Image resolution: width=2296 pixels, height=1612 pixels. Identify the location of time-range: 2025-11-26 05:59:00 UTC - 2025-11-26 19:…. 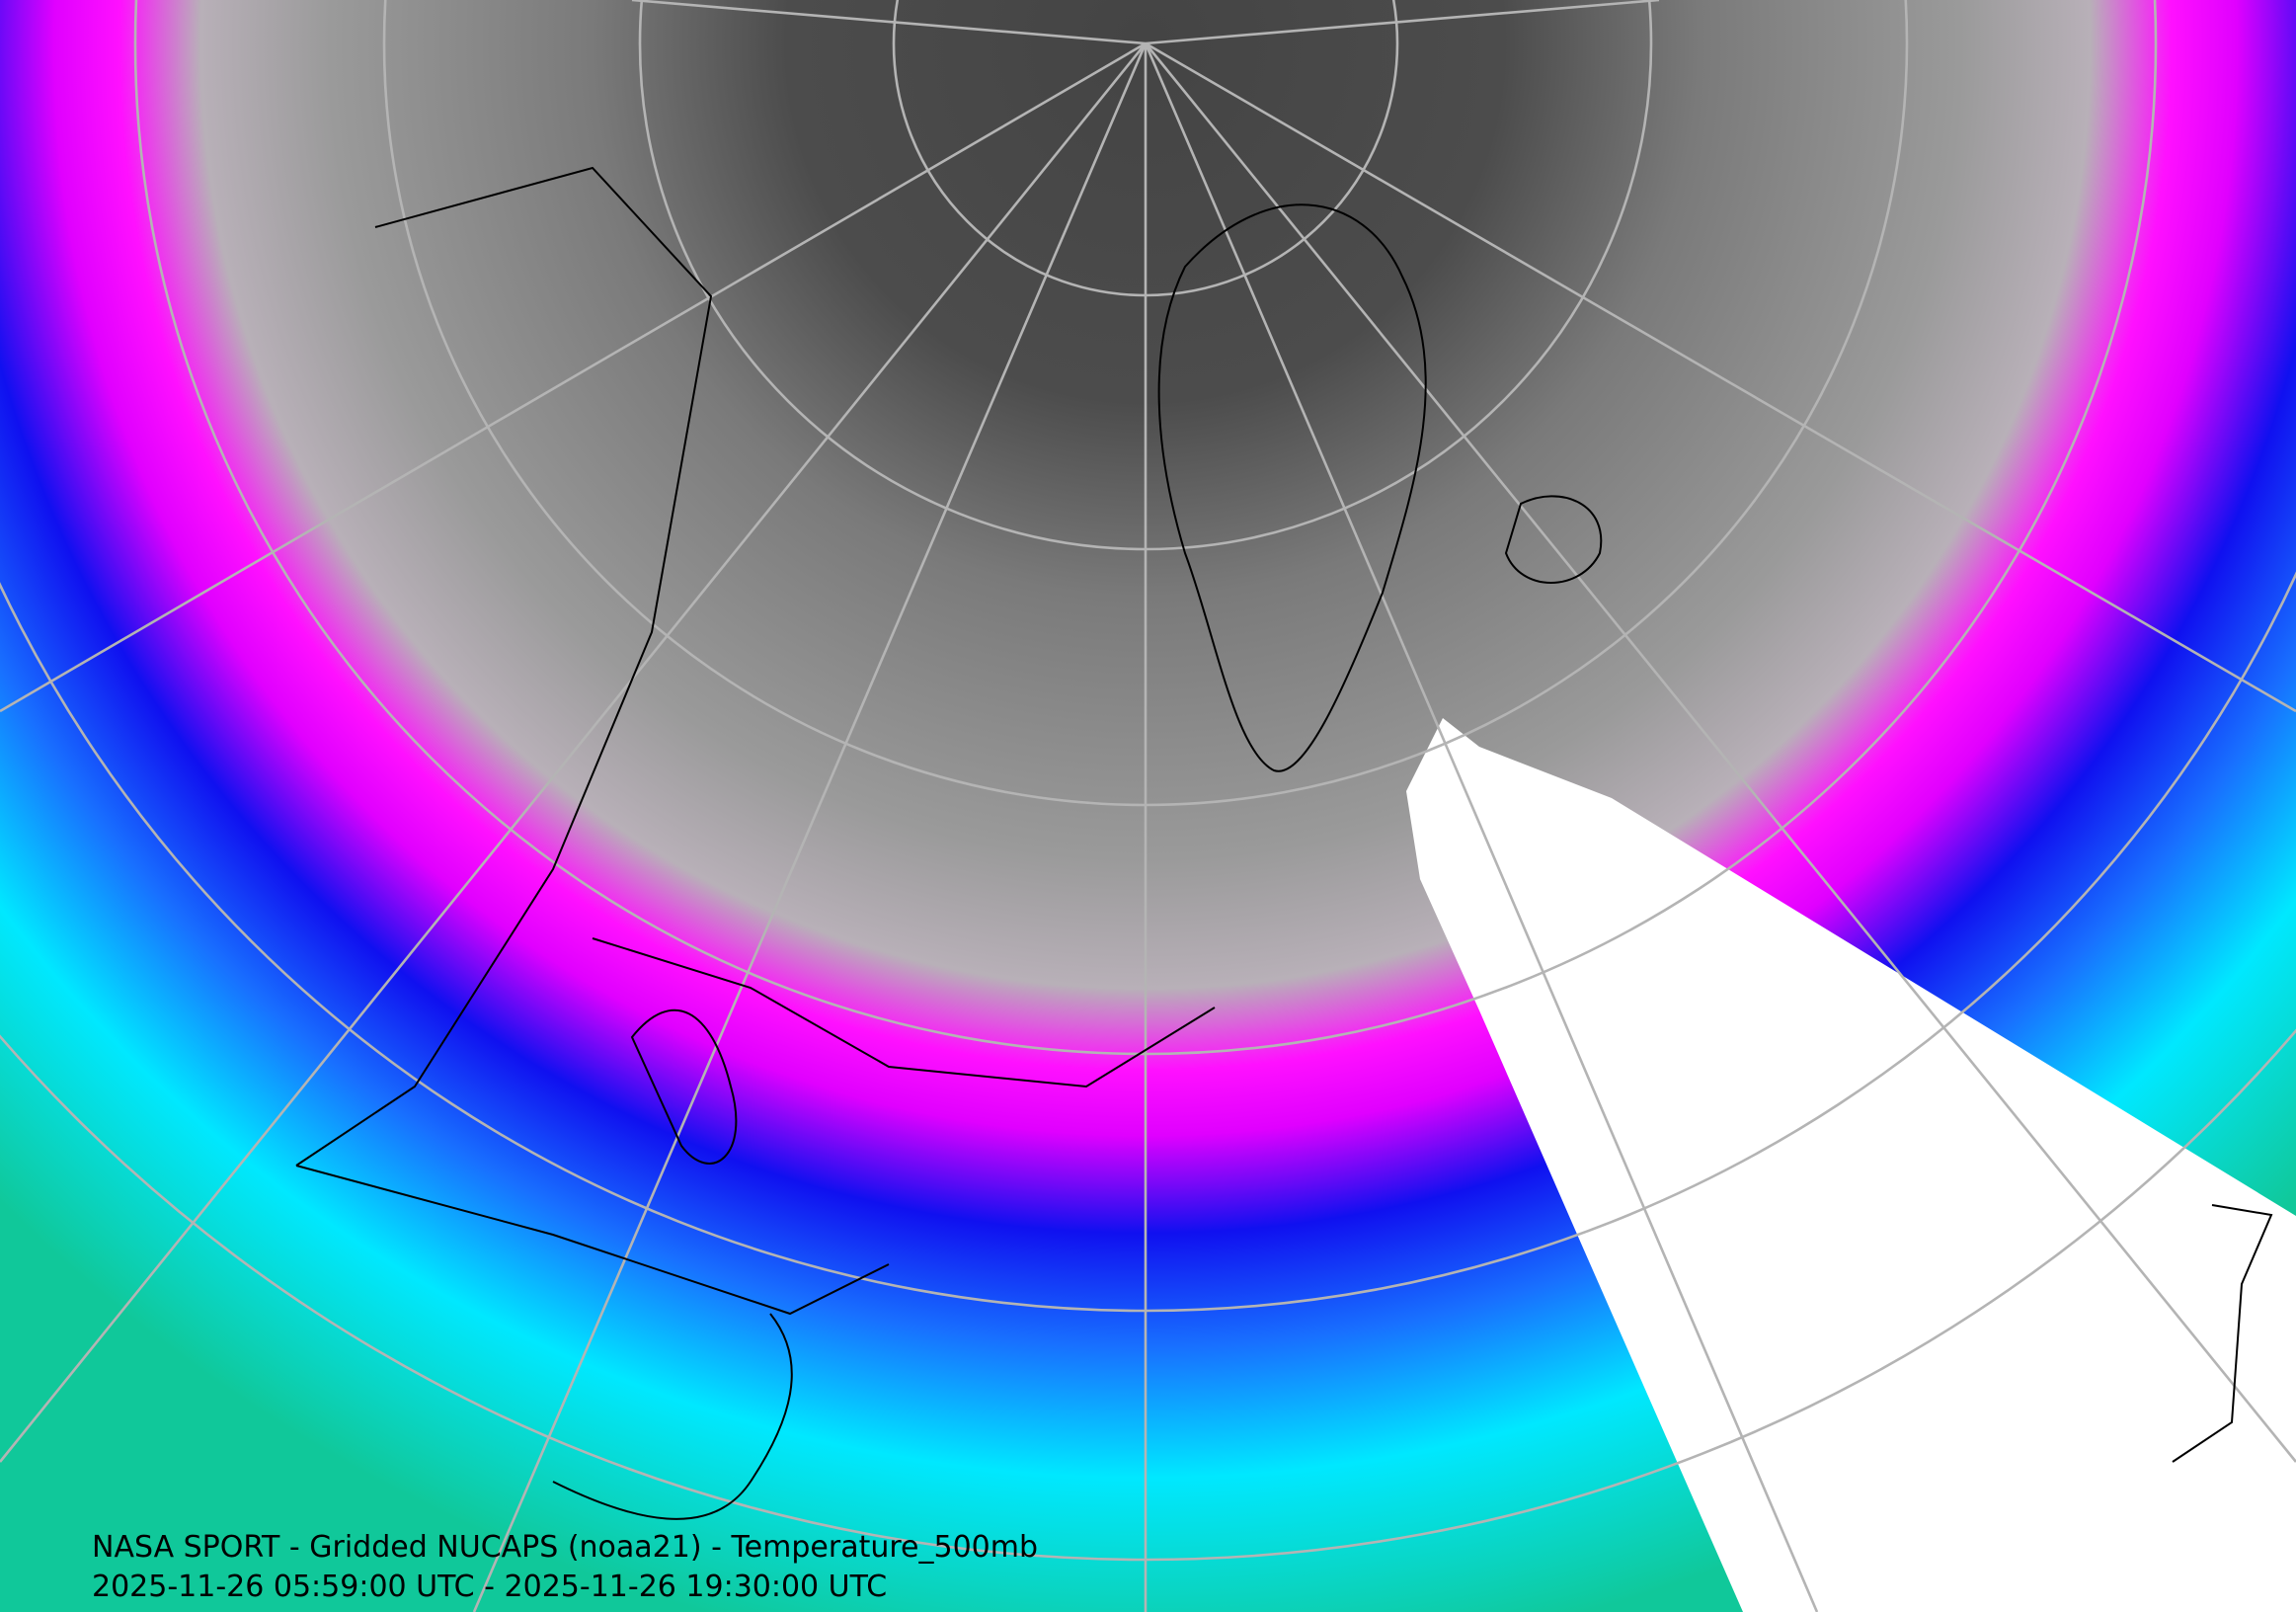
(490, 1587).